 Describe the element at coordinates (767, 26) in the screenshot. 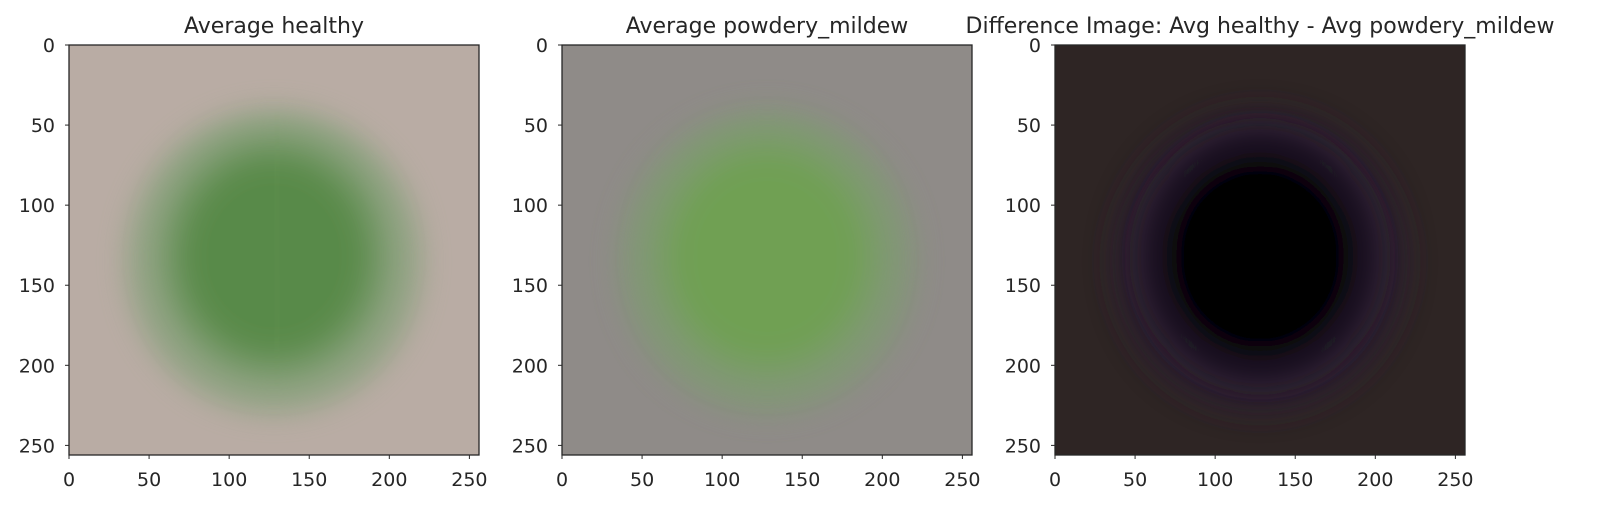

I see `panel-title: Average powdery_mildew` at that location.